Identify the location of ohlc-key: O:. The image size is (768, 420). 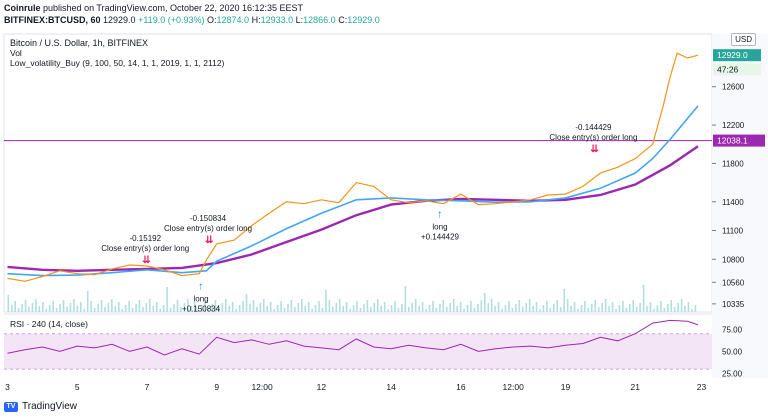
(212, 20).